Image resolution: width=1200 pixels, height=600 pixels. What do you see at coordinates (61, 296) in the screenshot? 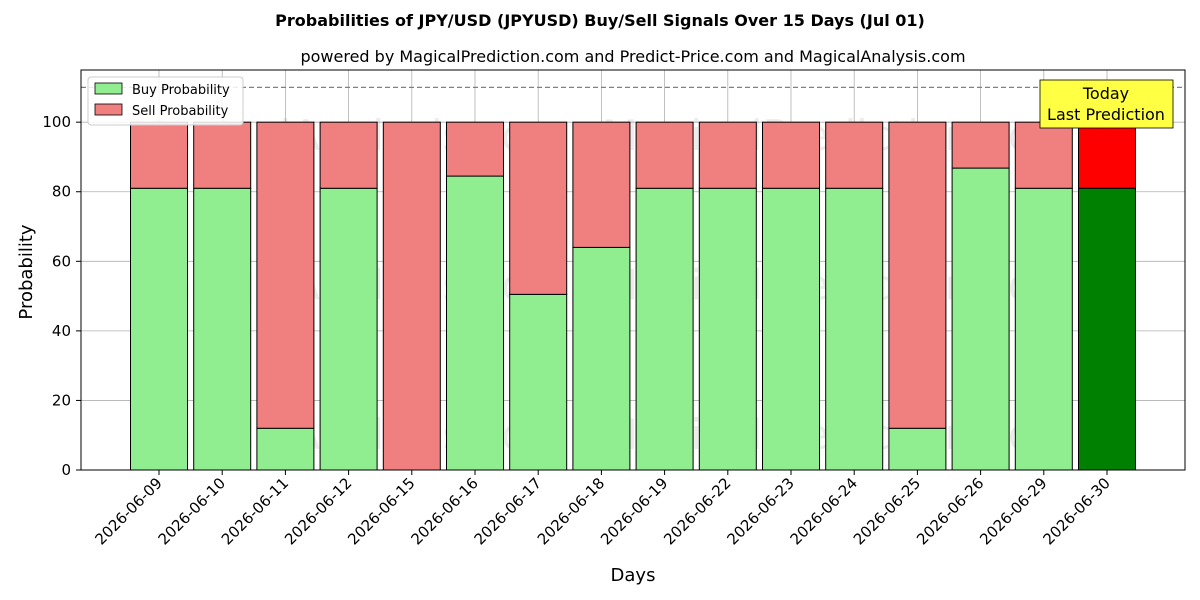
I see `y-axis: 0 20 40 60 80 100` at bounding box center [61, 296].